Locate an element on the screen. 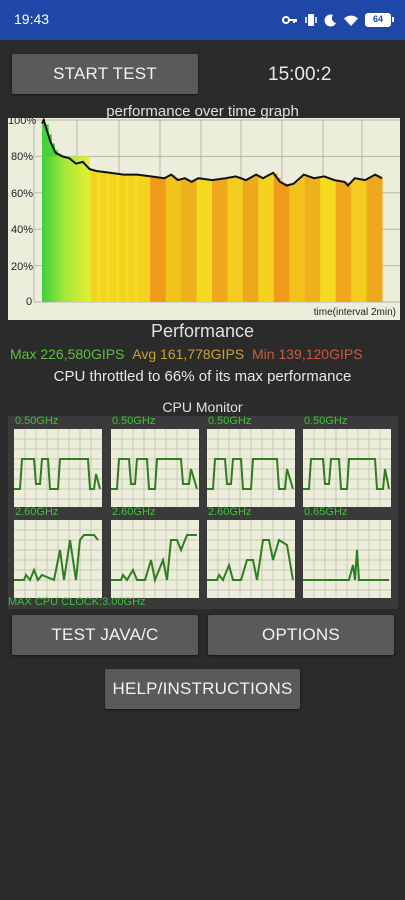  y-tick-60: 60% is located at coordinates (22, 194).